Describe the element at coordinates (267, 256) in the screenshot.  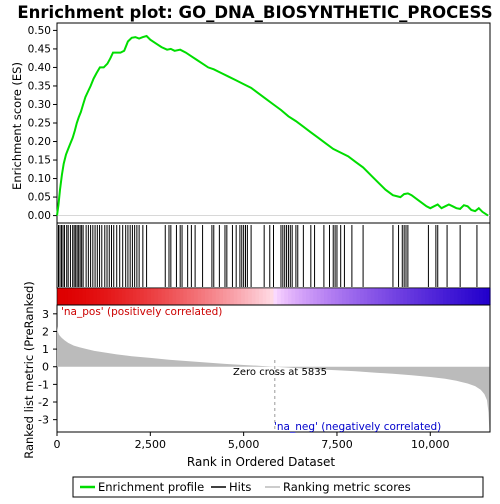
I see `hit-lines` at that location.